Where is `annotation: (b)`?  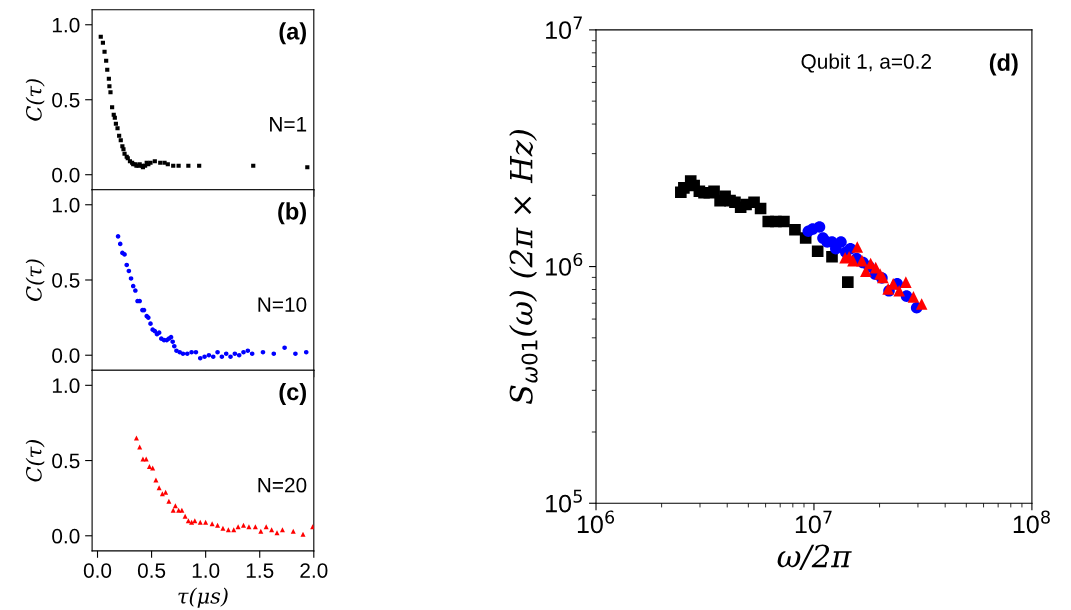
annotation: (b) is located at coordinates (292, 213).